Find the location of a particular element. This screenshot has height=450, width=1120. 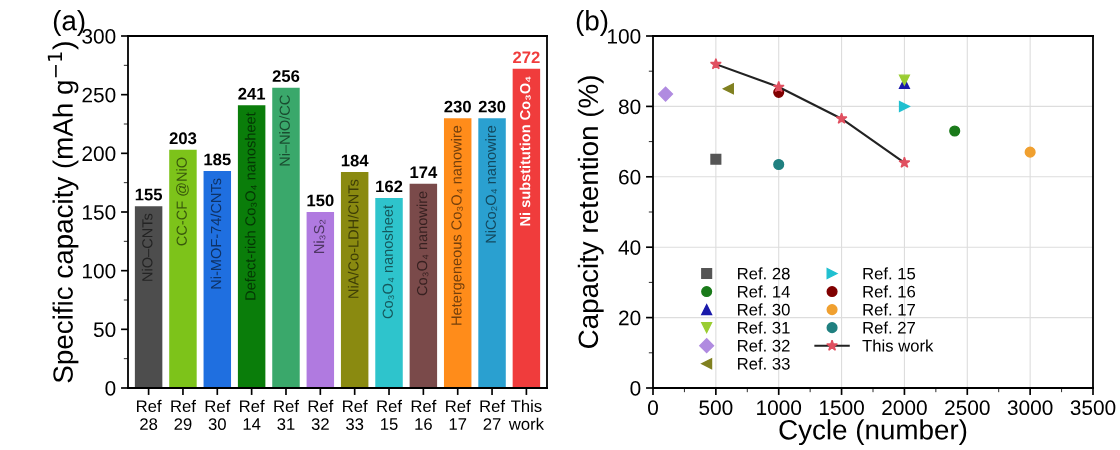

x-tick-label: 500 is located at coordinates (716, 408).